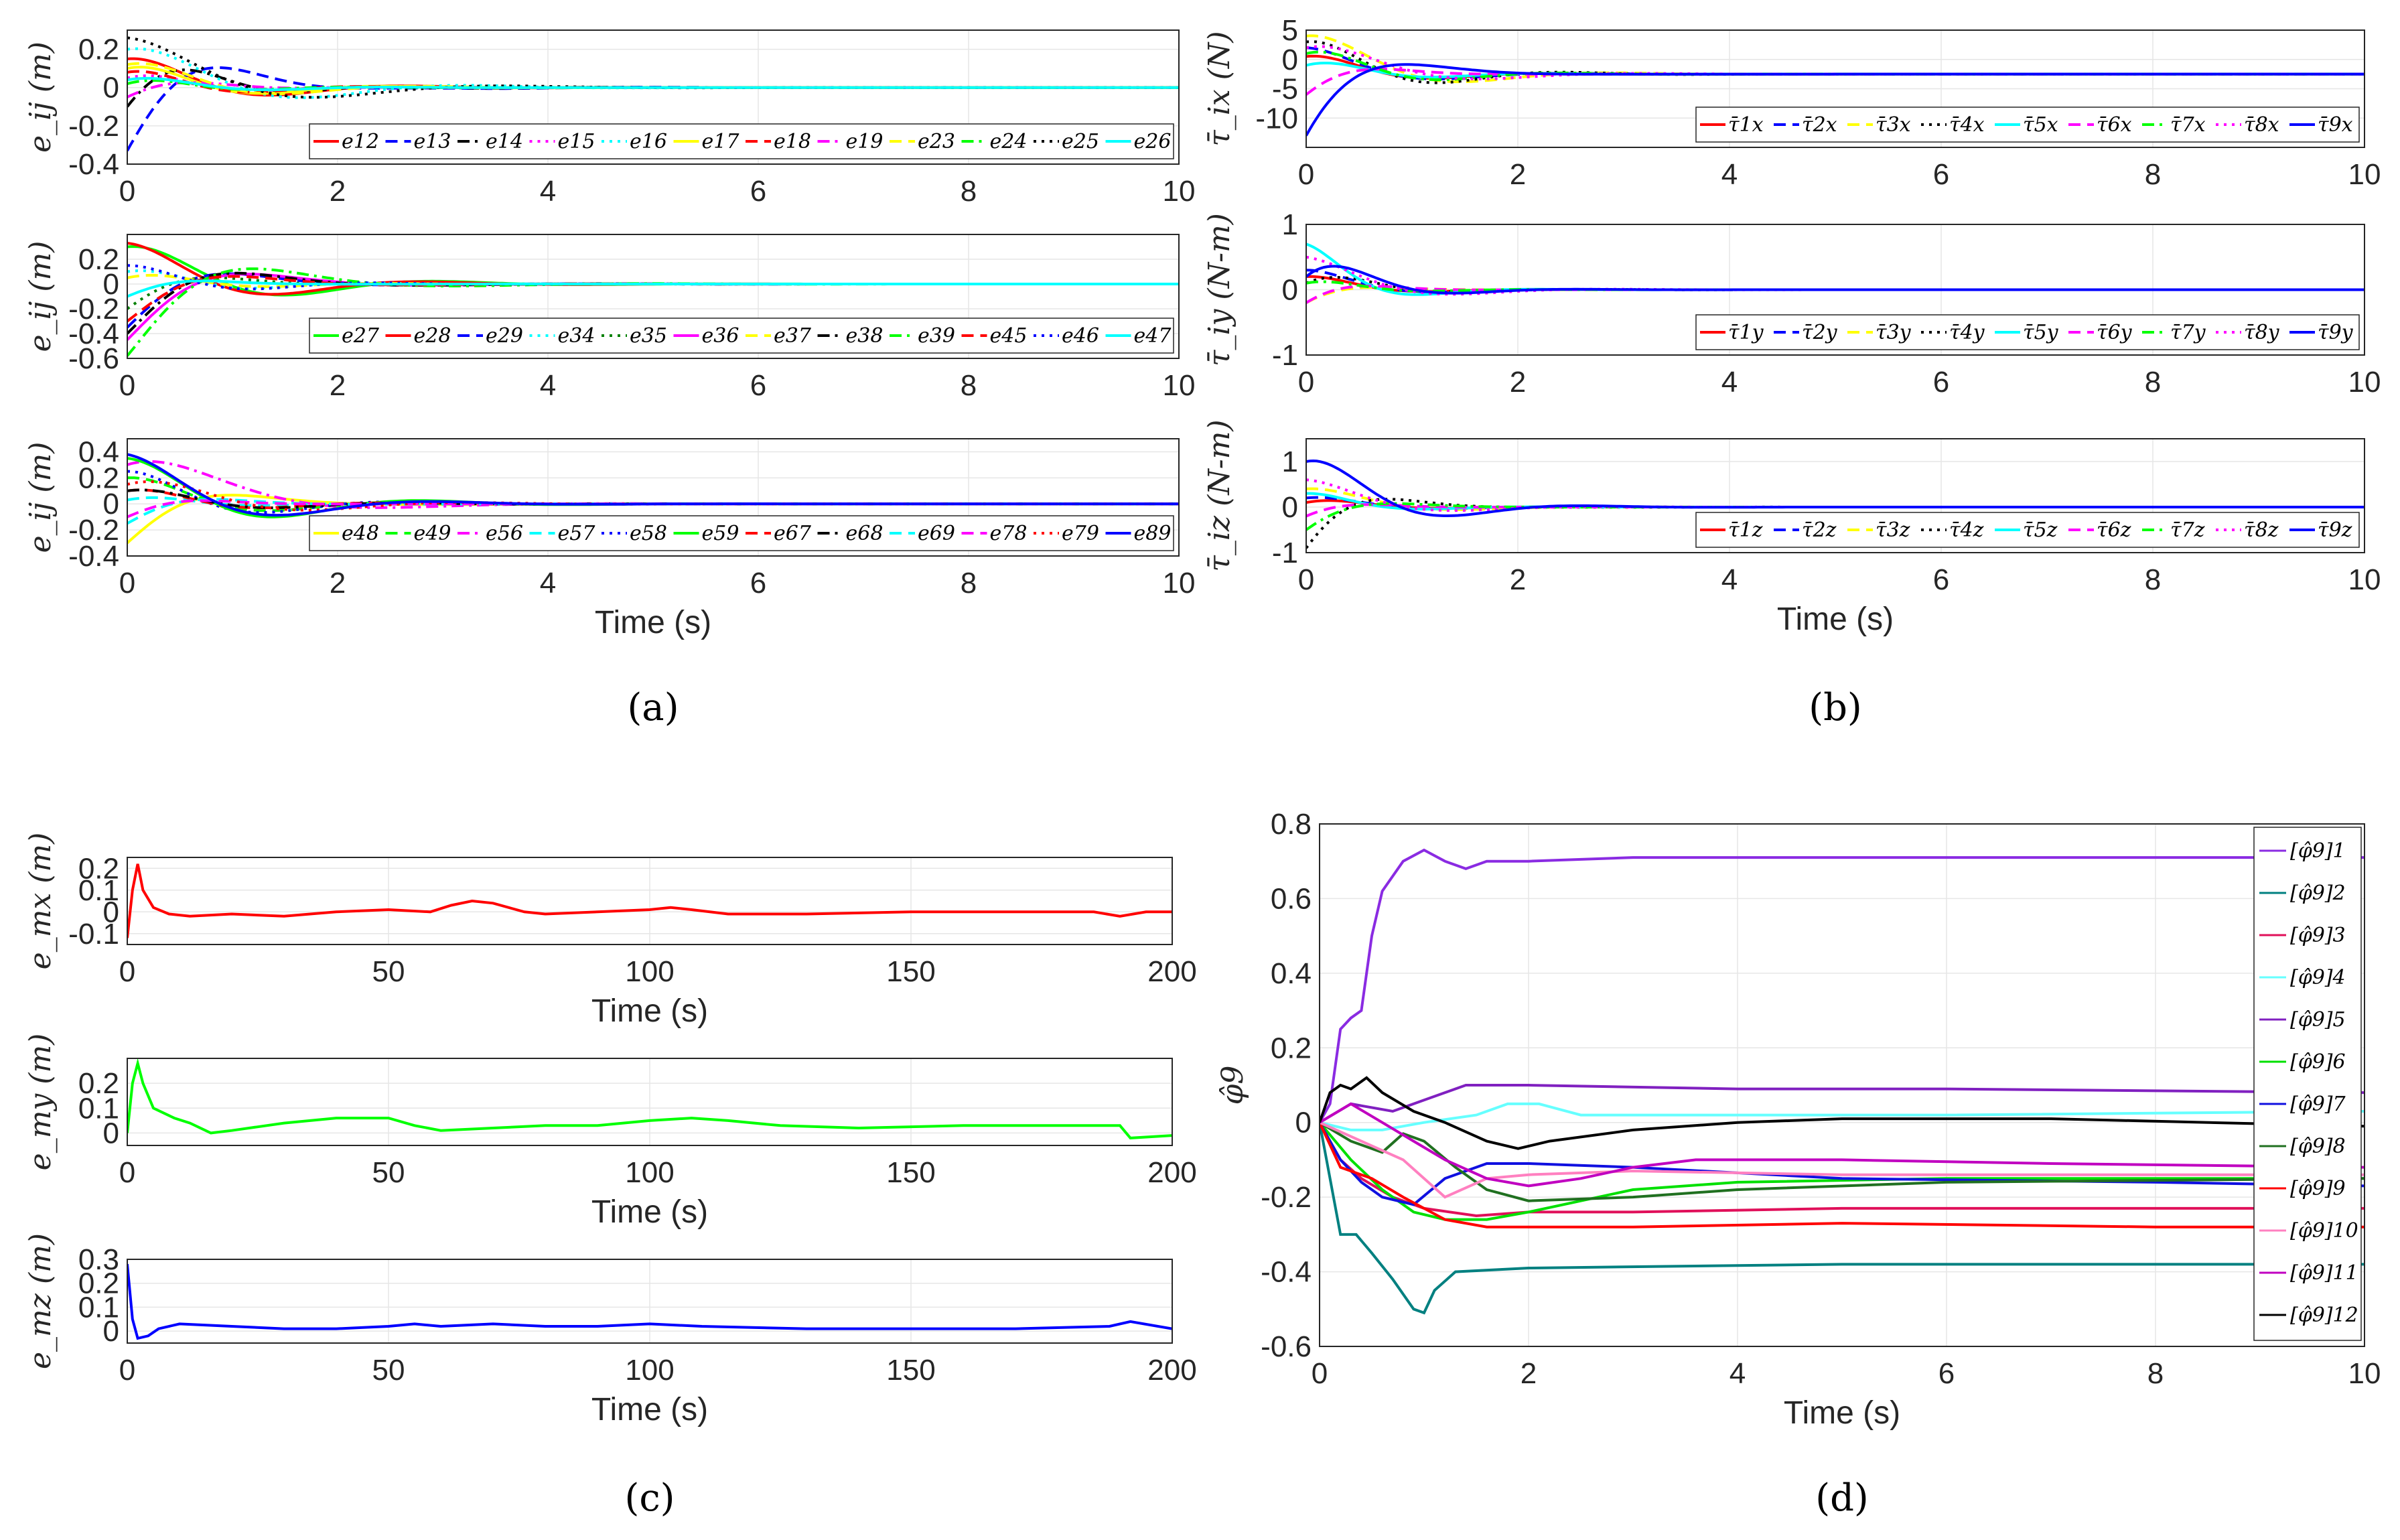 Image resolution: width=2400 pixels, height=1540 pixels. I want to click on legend-entry: e67, so click(793, 533).